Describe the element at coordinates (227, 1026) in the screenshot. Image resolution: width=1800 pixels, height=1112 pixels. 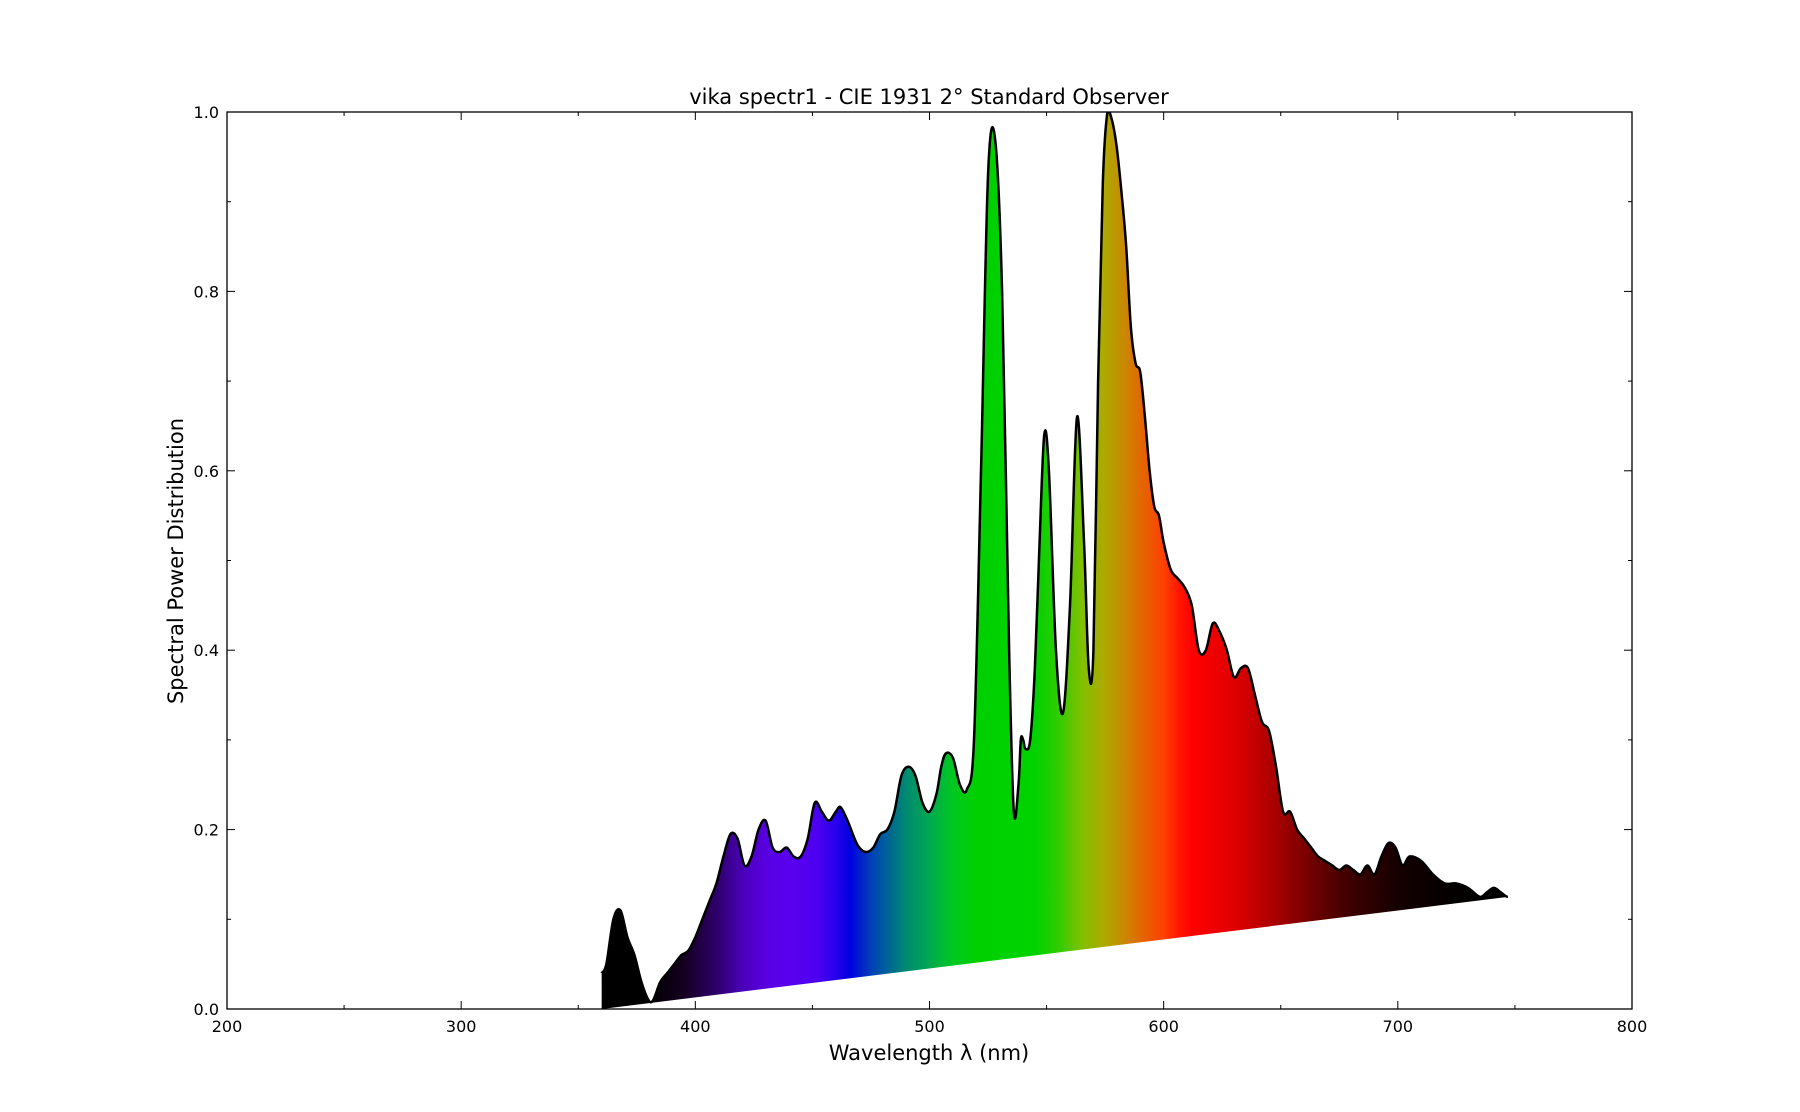
I see `x-tick-label: 200` at that location.